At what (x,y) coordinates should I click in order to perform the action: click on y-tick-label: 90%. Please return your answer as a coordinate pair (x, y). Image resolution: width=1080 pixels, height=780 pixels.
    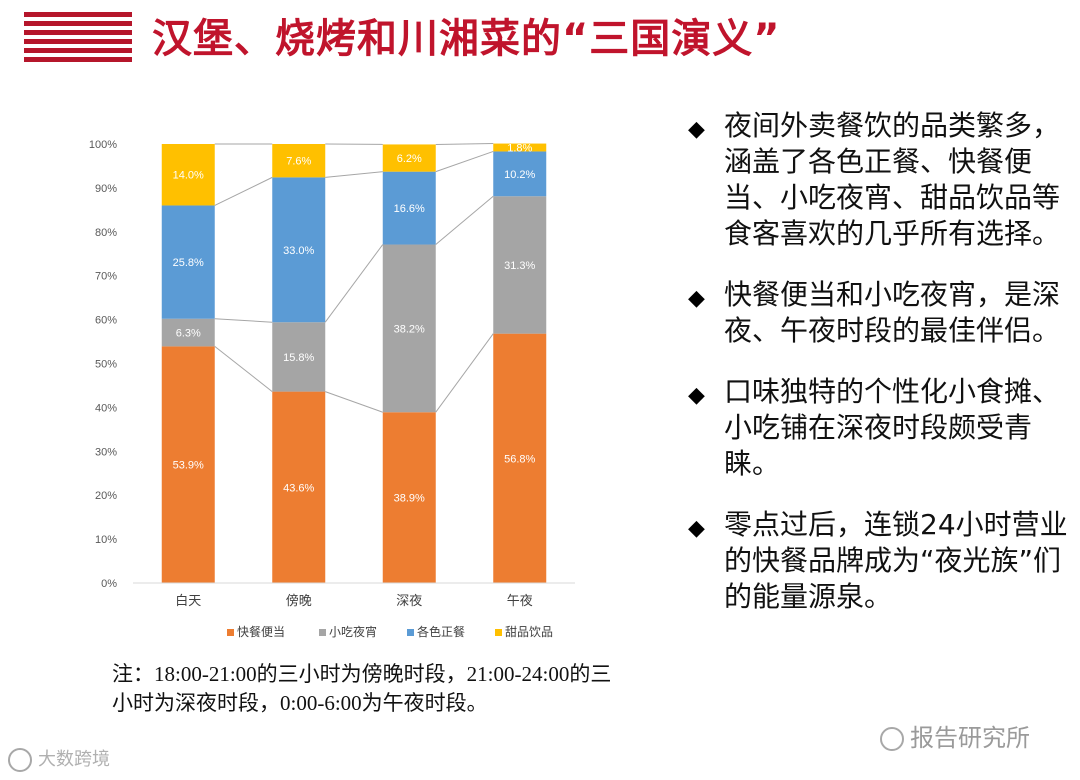
    Looking at the image, I should click on (106, 189).